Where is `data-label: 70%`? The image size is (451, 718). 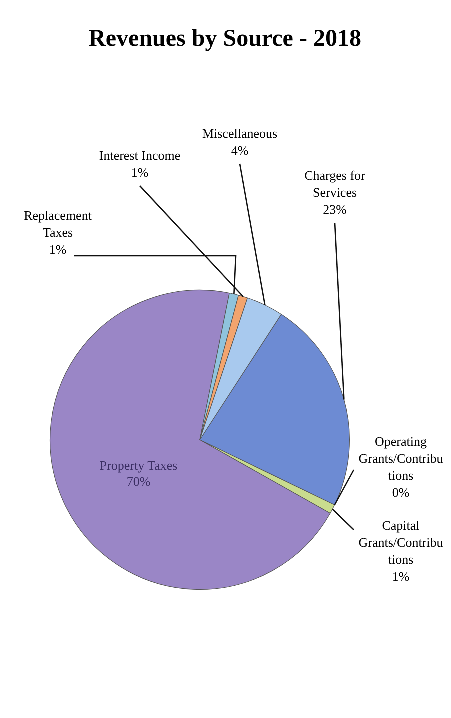 data-label: 70% is located at coordinates (138, 481).